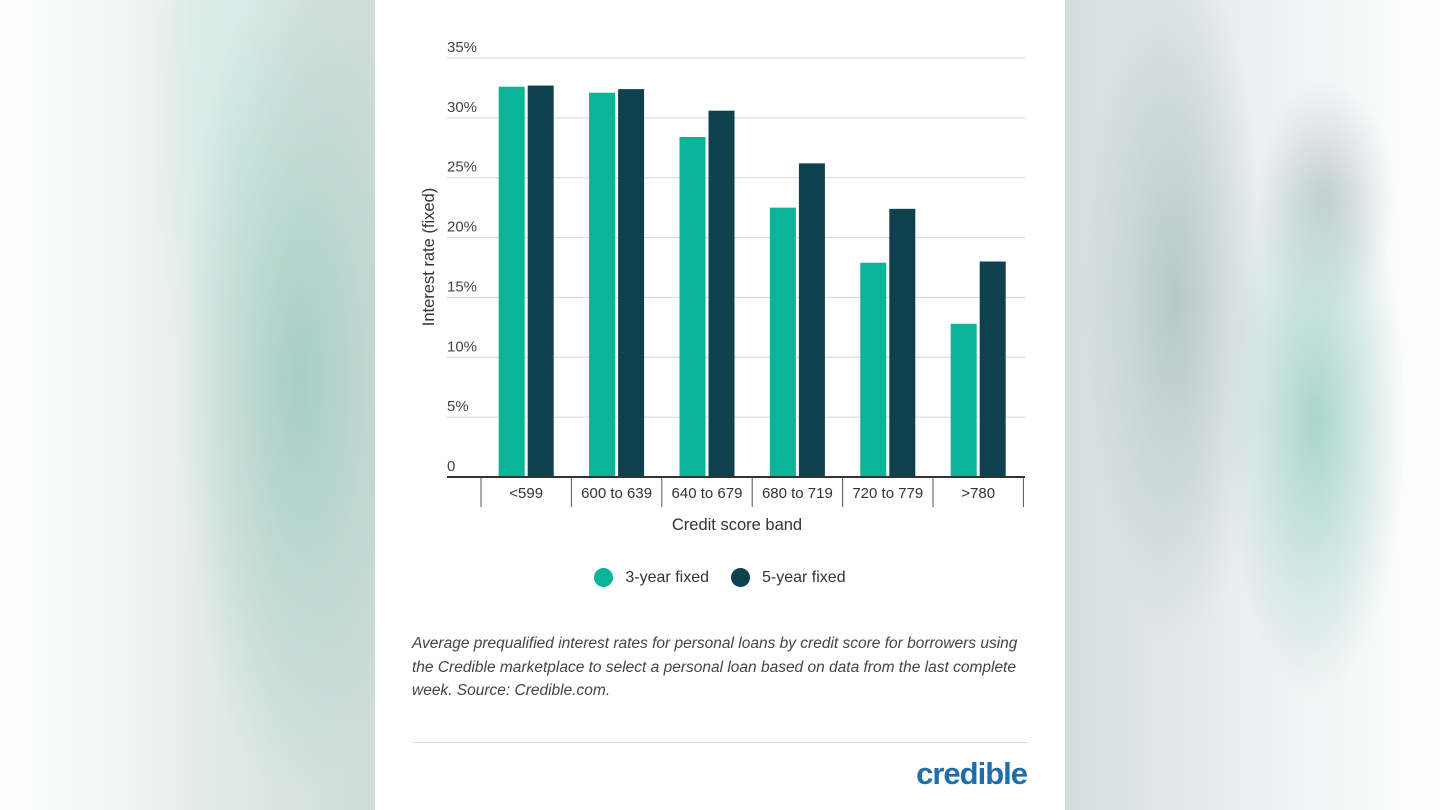  I want to click on legend-item-3-year: 3-year fixed, so click(651, 577).